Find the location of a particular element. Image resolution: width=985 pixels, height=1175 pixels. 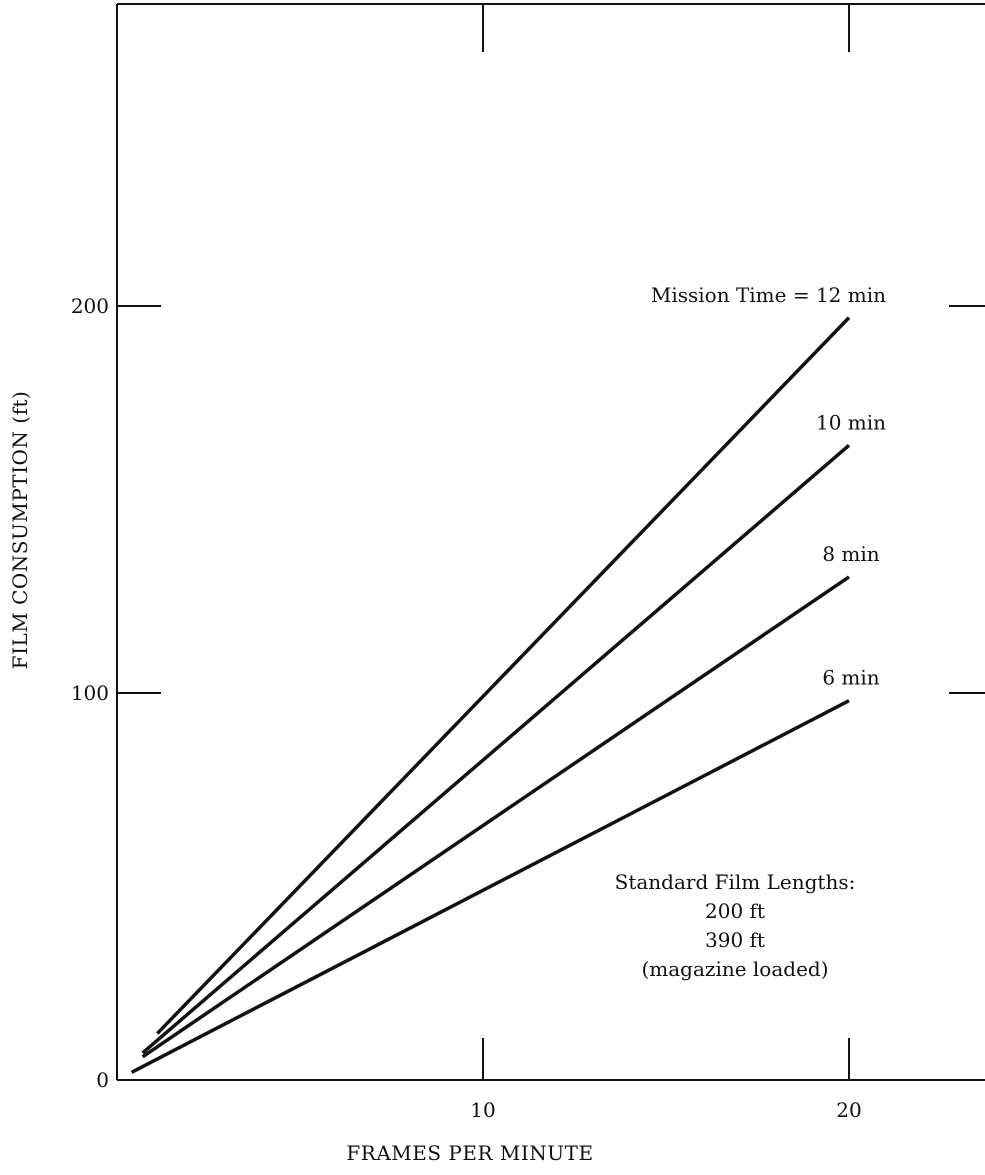

x-axis-title: FRAMES PER MINUTE is located at coordinates (469, 1153).